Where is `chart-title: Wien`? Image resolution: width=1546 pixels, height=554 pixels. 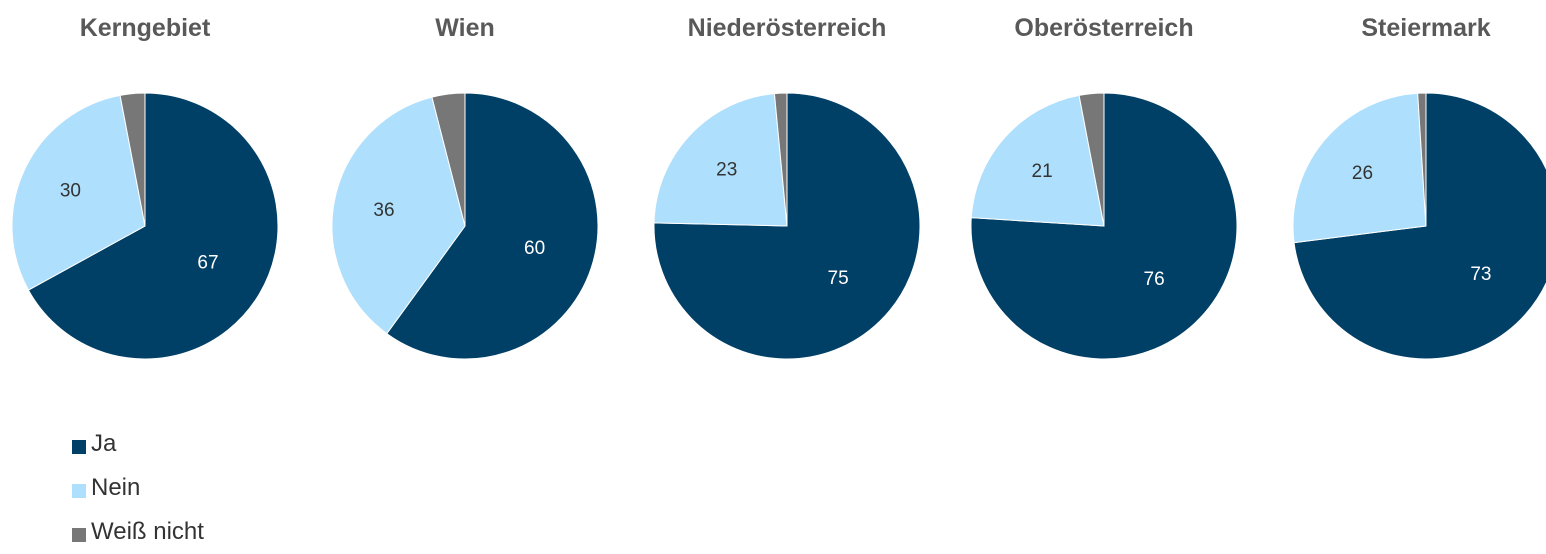 chart-title: Wien is located at coordinates (465, 28).